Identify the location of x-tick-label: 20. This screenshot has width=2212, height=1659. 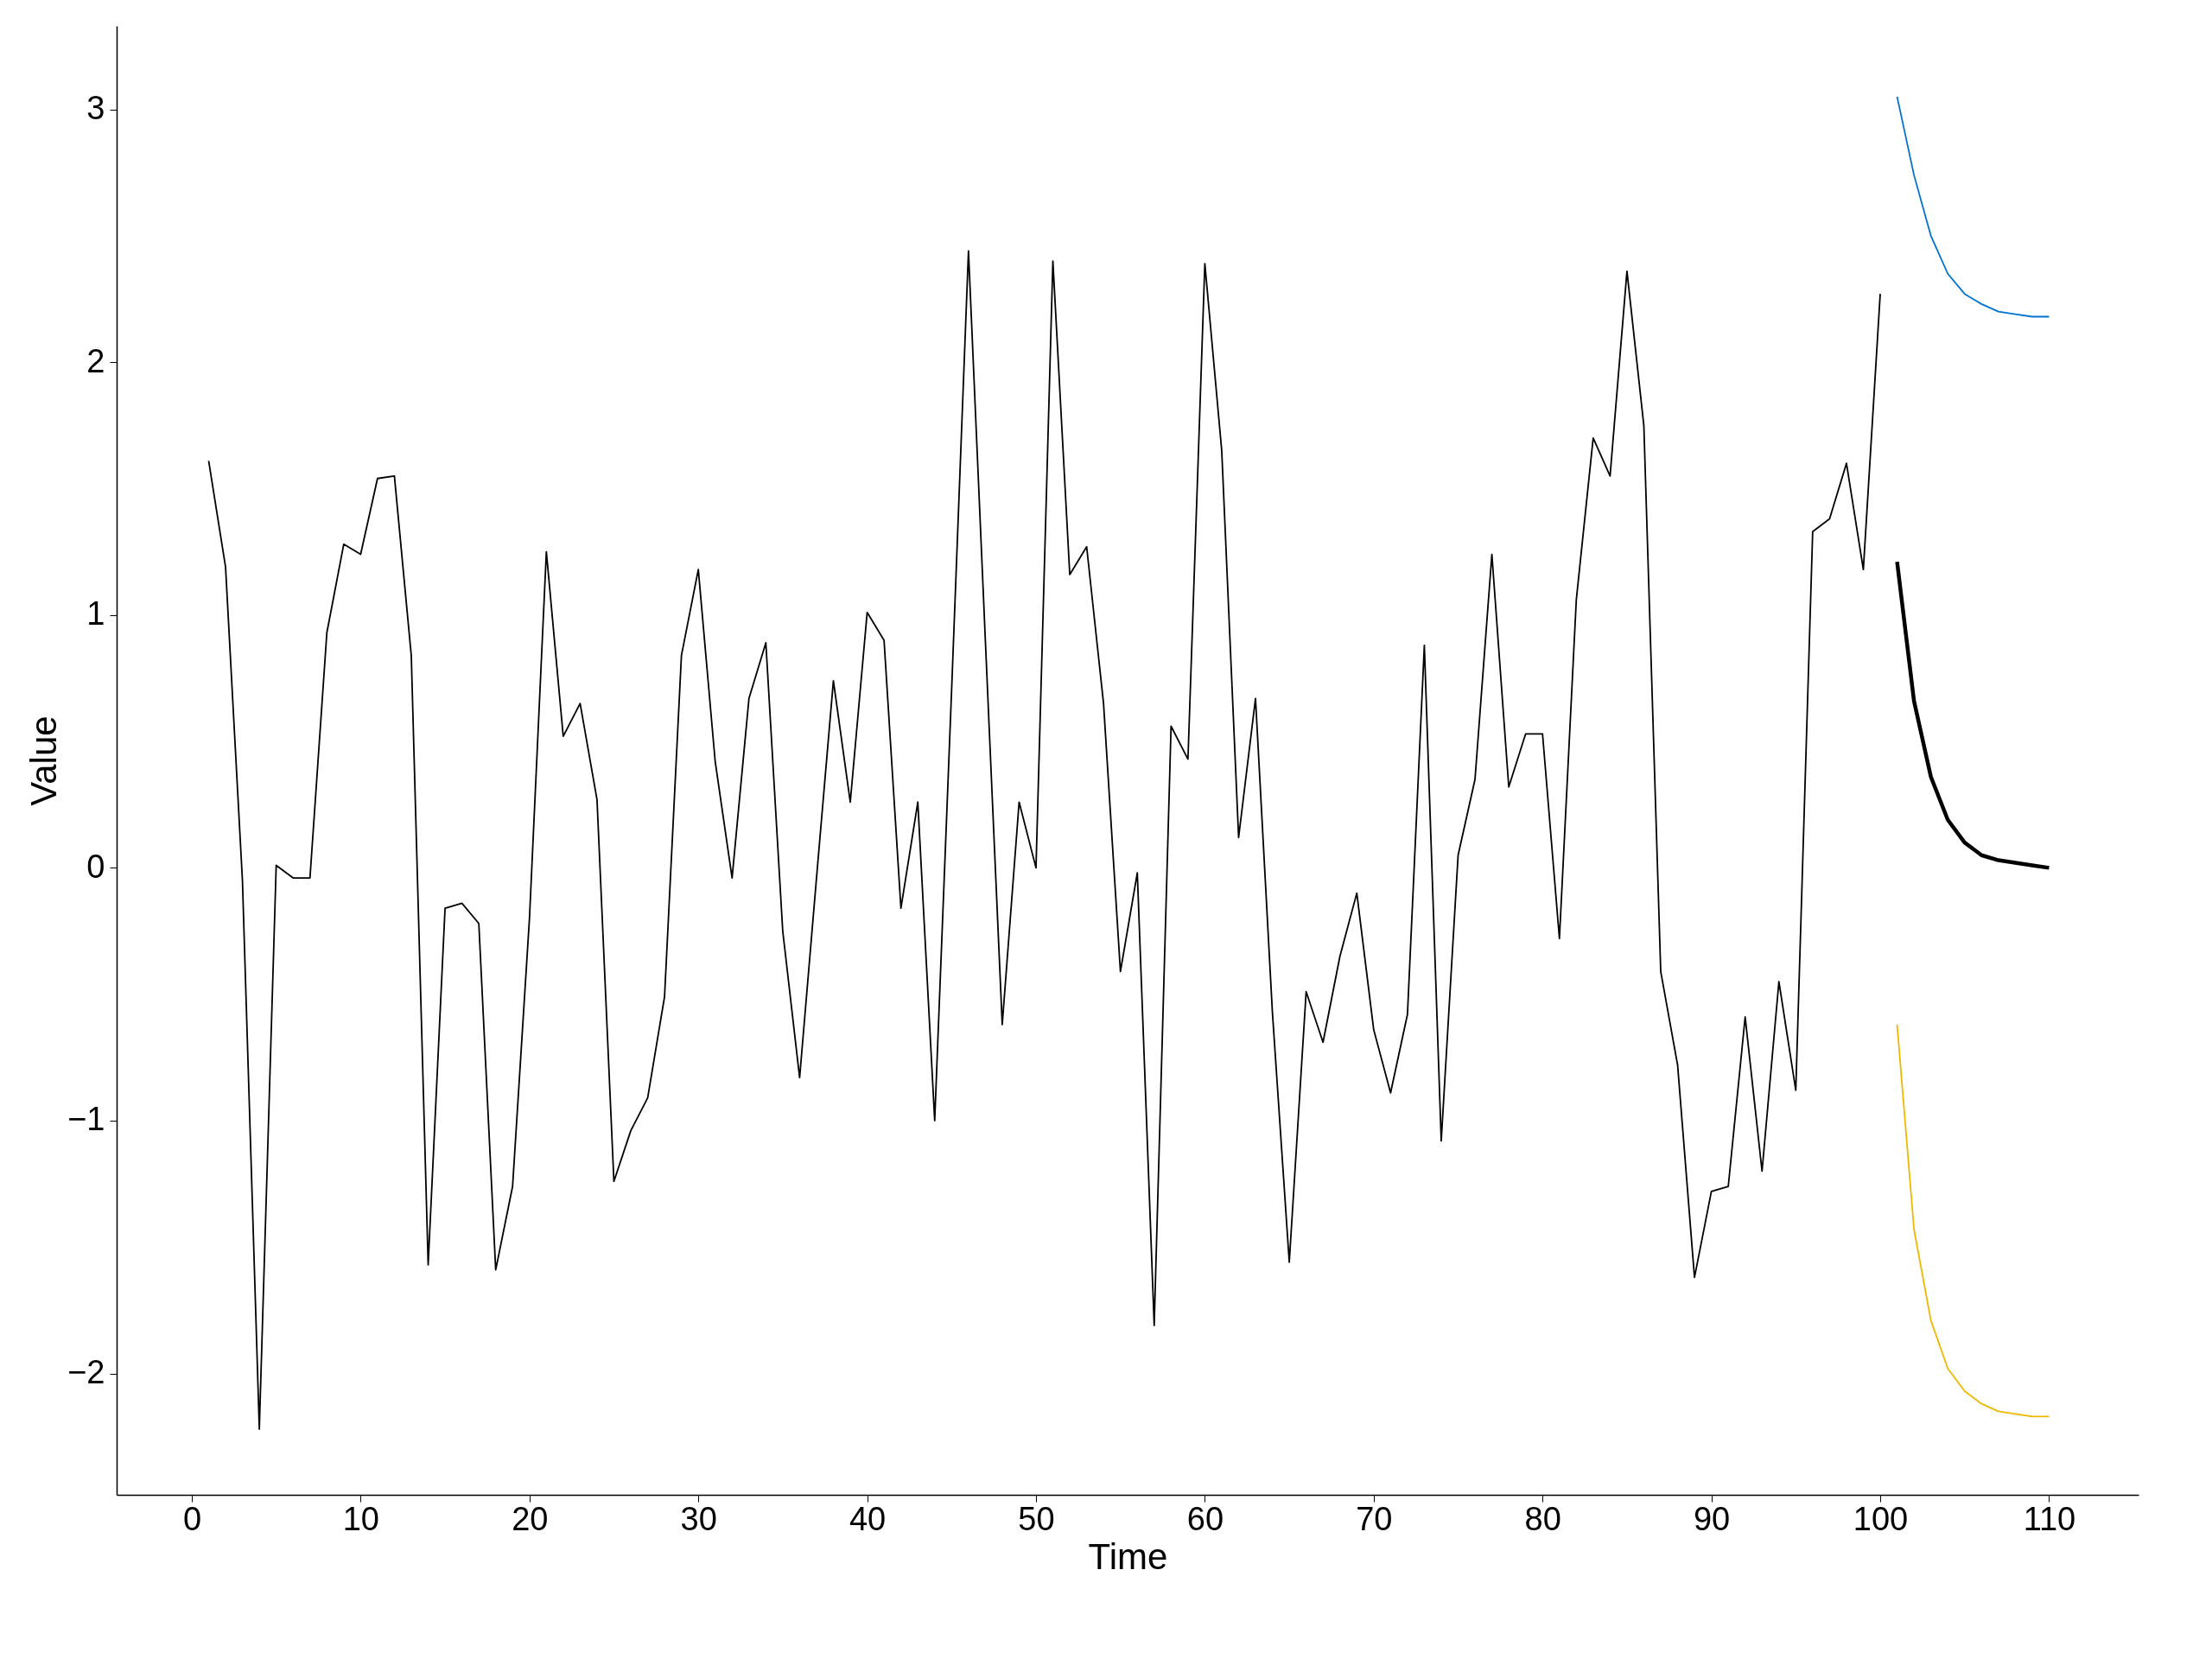
(530, 1518).